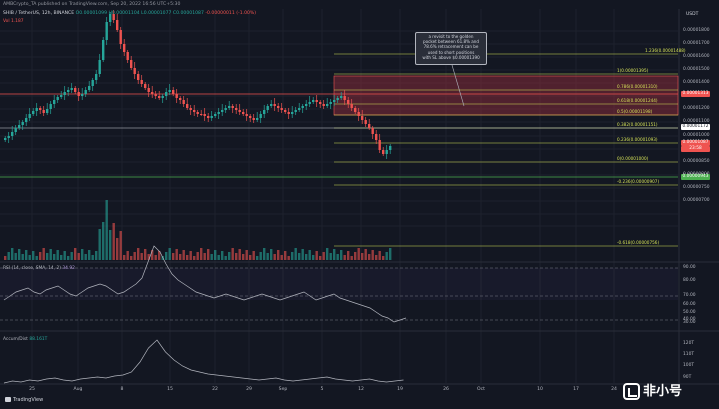 The height and width of the screenshot is (409, 719). I want to click on rsi-title: RSI (14, close, SMA, 14, 2), so click(32, 268).